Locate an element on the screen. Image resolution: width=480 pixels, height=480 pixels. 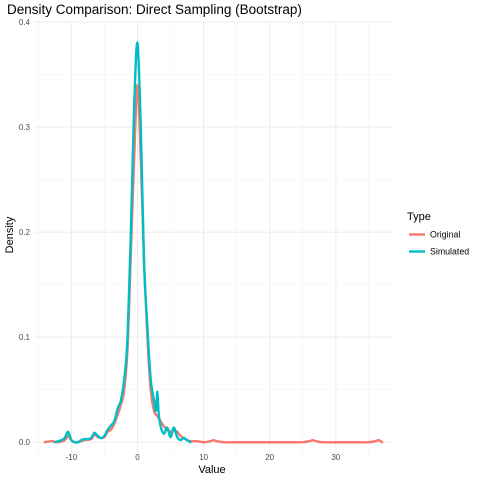
y-tick-label: 0.2 is located at coordinates (25, 232).